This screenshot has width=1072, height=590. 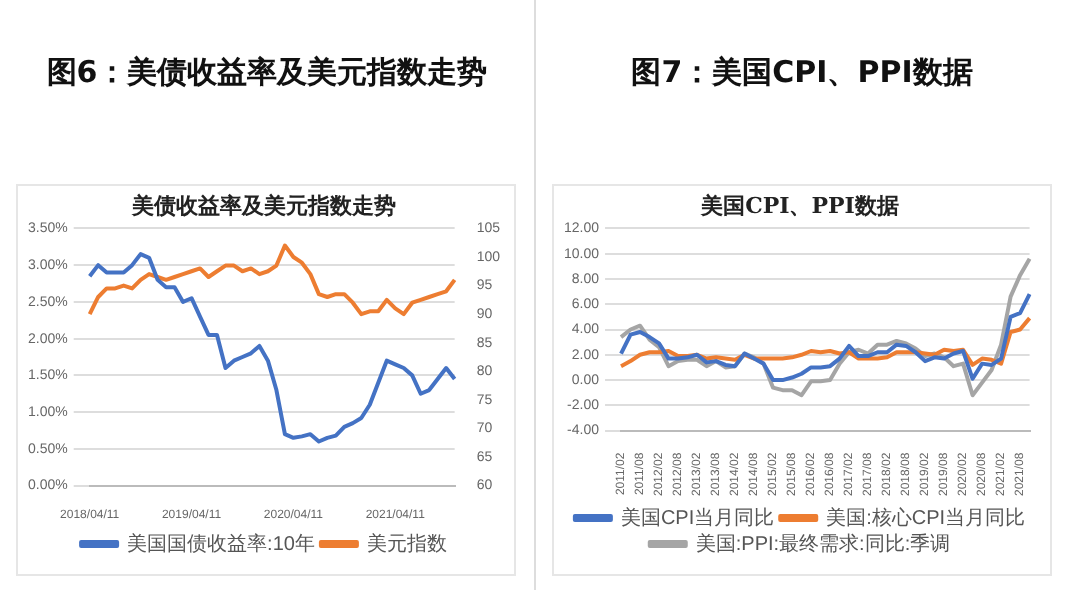 I want to click on chart-subtitle: 美债收益率及美元指数走势, so click(x=263, y=205).